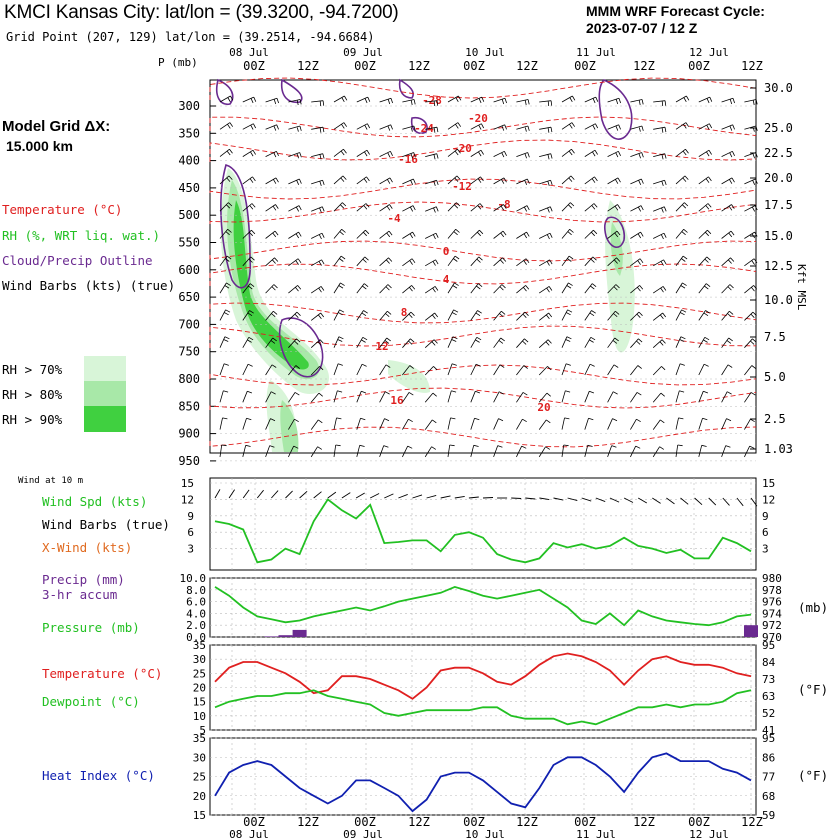 Image resolution: width=840 pixels, height=840 pixels. What do you see at coordinates (462, 186) in the screenshot?
I see `temperature-contour-label: -12` at bounding box center [462, 186].